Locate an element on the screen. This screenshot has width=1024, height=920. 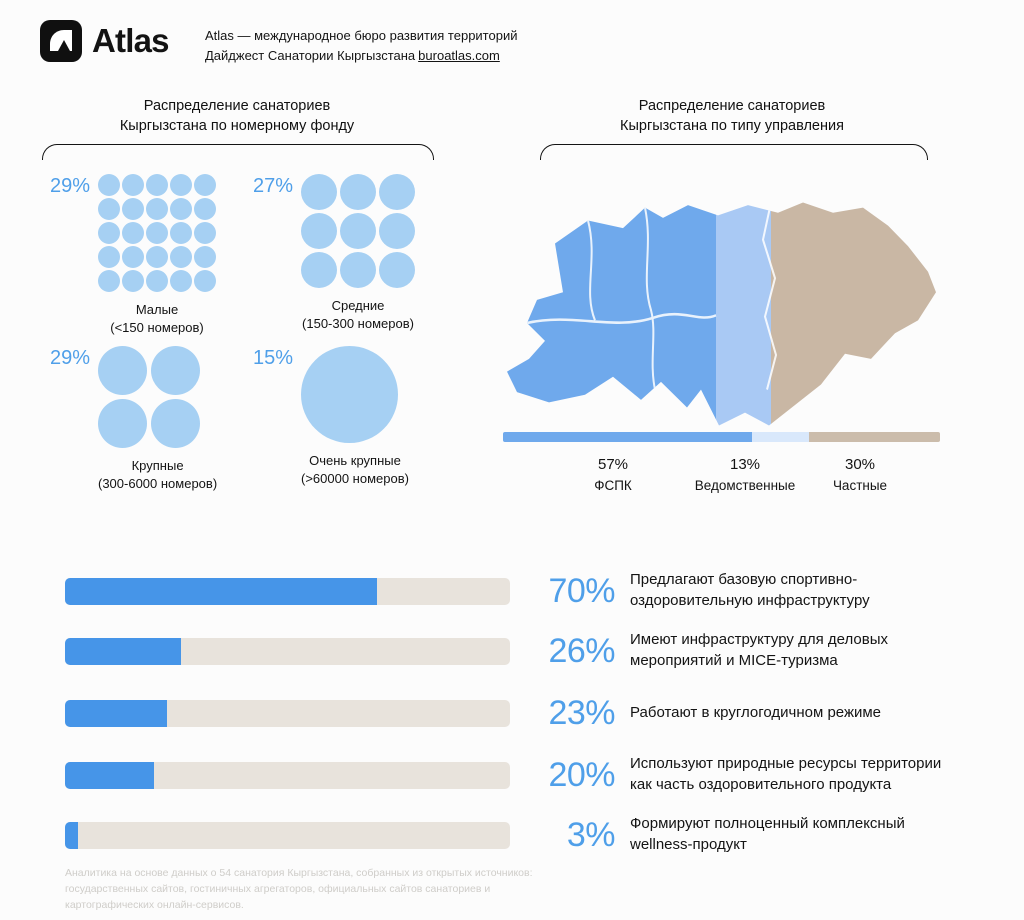
buroatlas-link: buroatlas.com is located at coordinates (459, 55).